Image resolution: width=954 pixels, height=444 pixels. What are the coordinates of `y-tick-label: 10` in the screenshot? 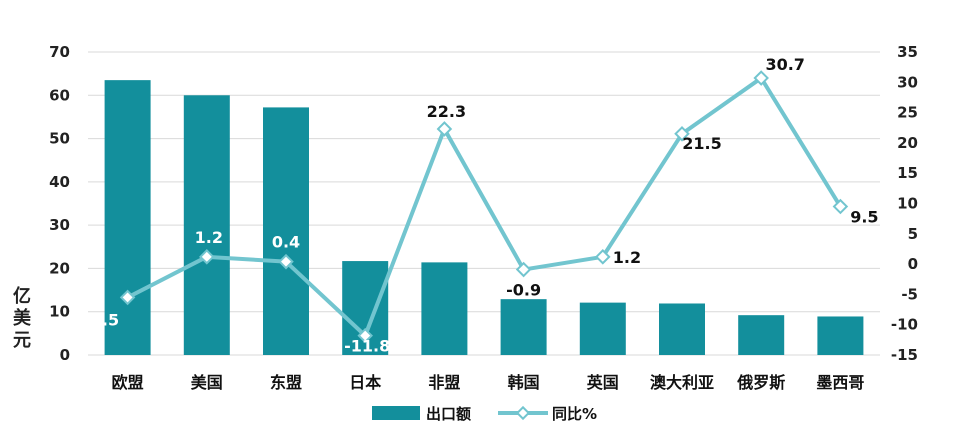 It's located at (59, 312).